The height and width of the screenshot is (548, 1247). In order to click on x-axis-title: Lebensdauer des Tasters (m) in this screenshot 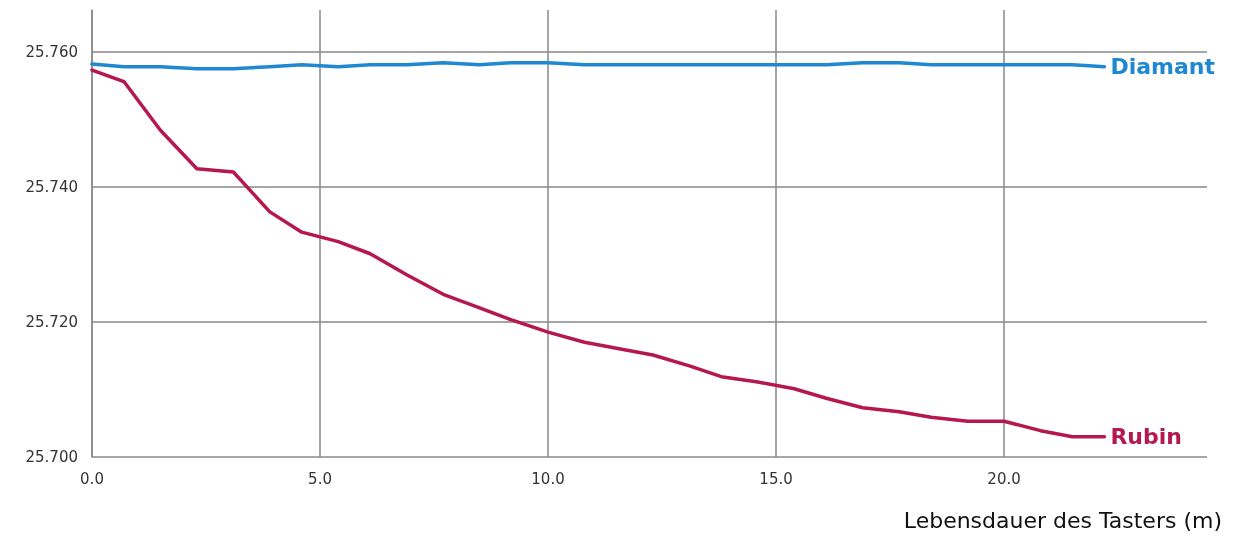, I will do `click(1062, 520)`.